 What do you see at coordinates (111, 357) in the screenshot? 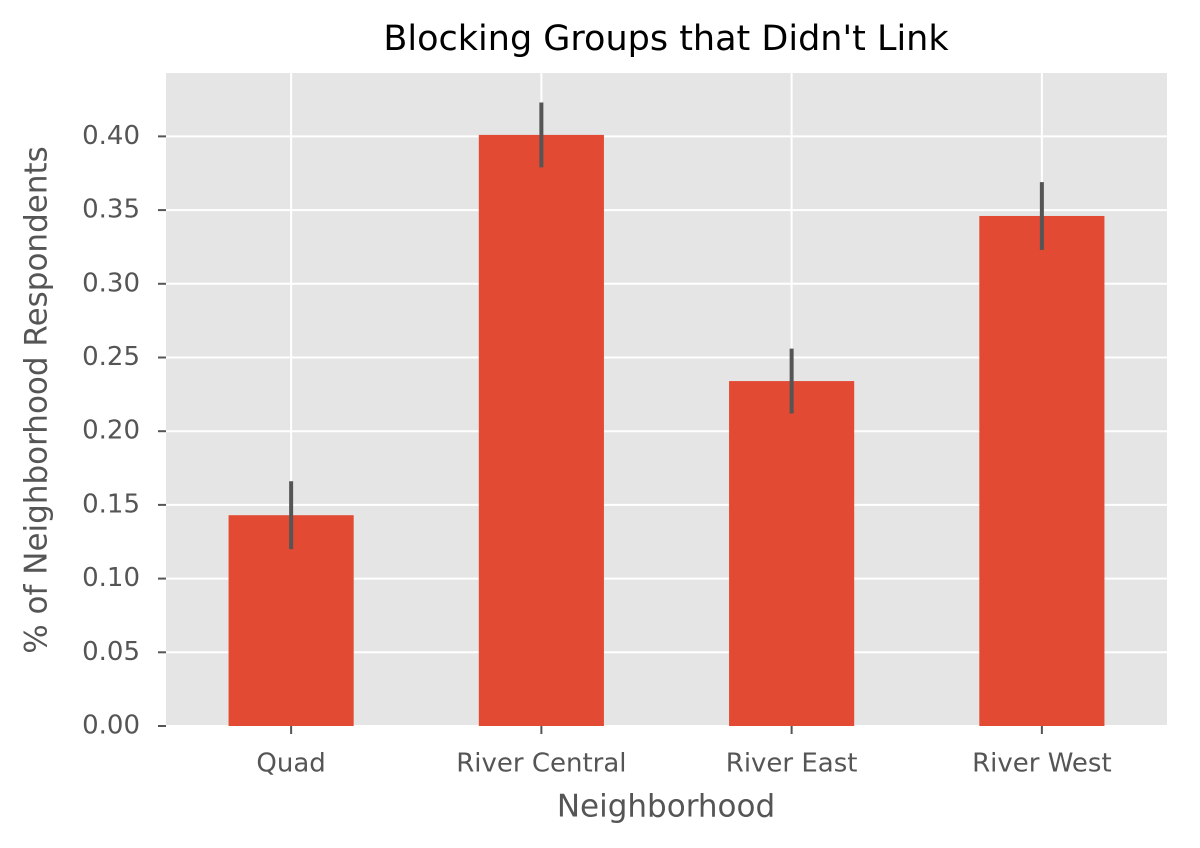
I see `y-tick-label: 0.25` at bounding box center [111, 357].